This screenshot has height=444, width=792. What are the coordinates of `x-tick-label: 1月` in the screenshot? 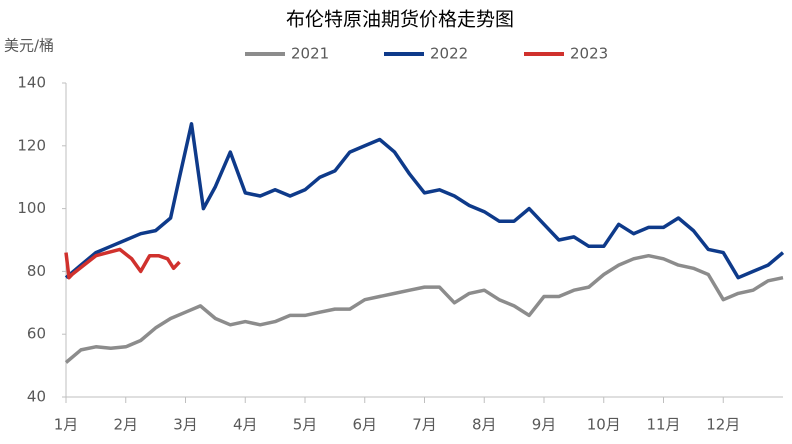 It's located at (66, 425).